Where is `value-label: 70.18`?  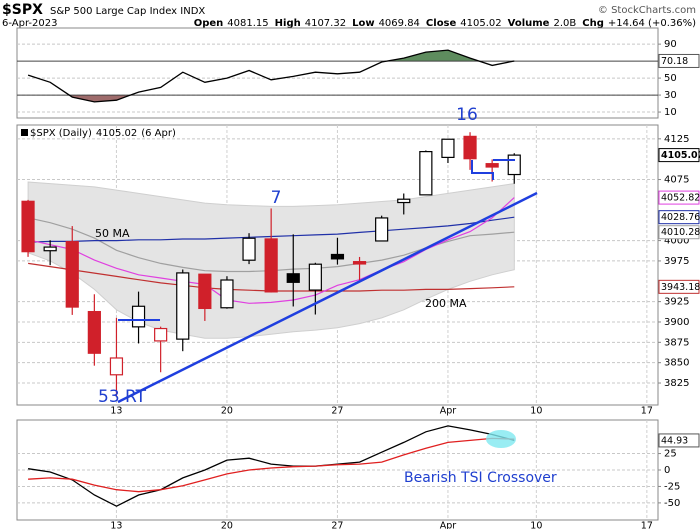 value-label: 70.18 is located at coordinates (674, 61).